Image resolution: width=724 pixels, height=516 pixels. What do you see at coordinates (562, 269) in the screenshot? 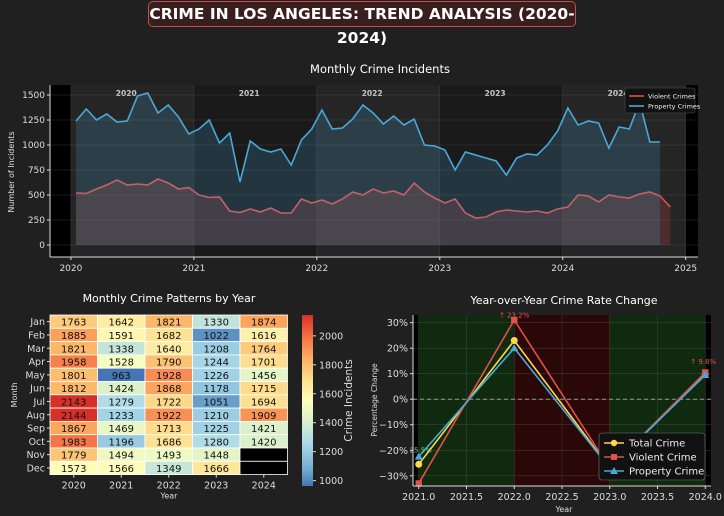
I see `x-tick-label: 2024` at bounding box center [562, 269].